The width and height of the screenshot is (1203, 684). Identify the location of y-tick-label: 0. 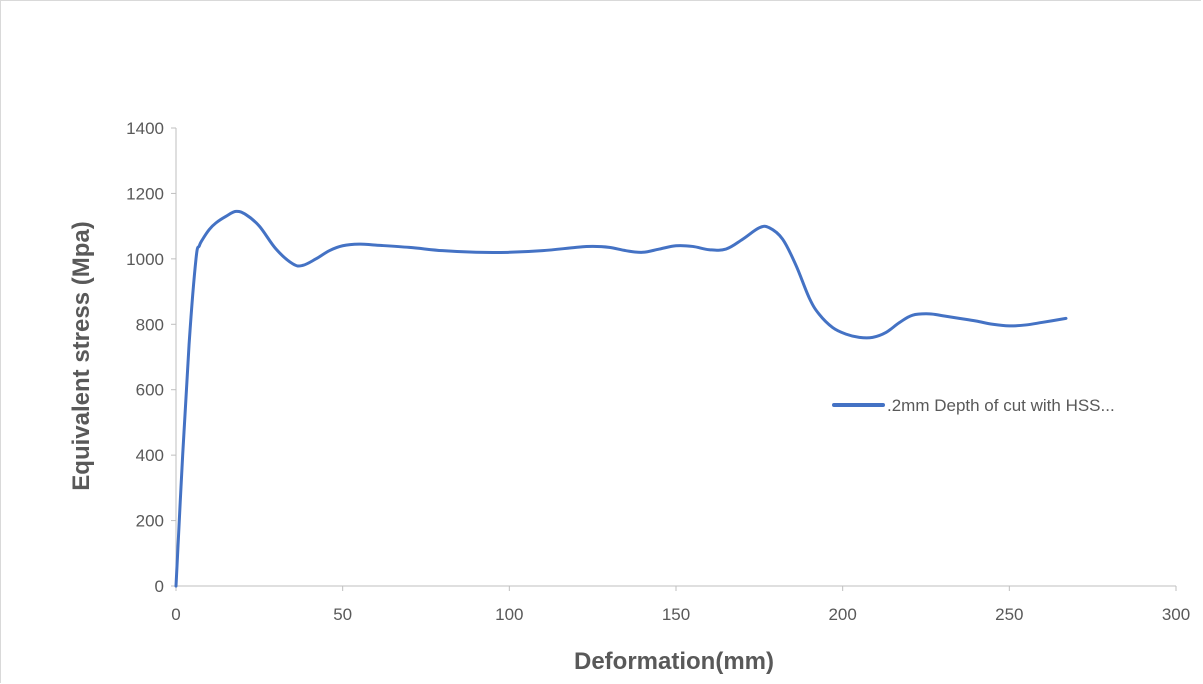
(159, 586).